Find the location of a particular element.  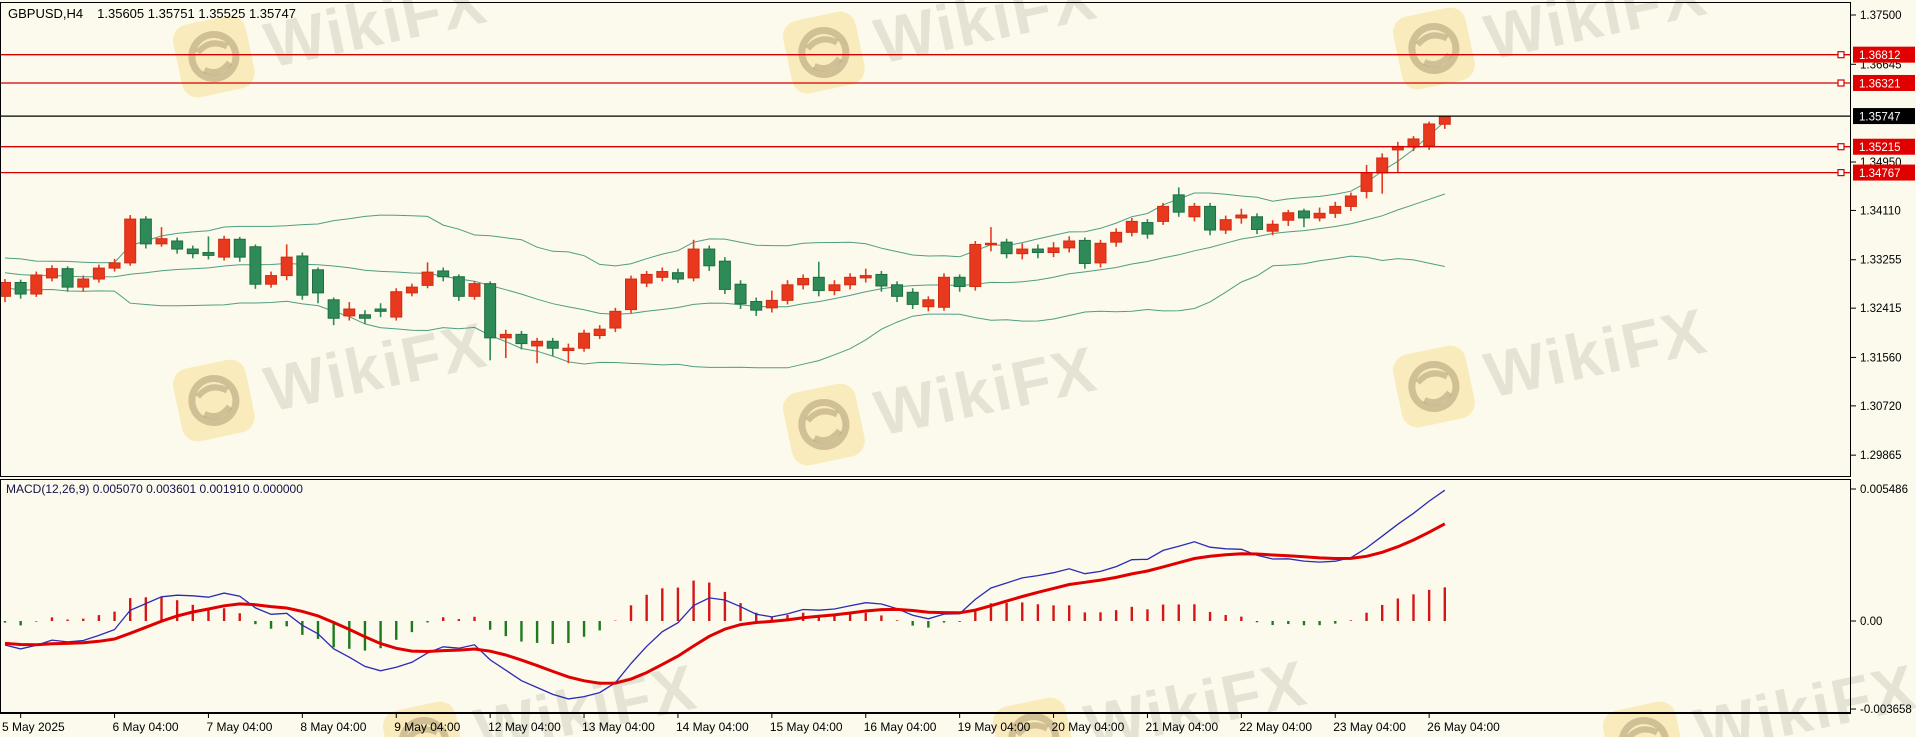

bollinger-middle-band is located at coordinates (724, 254).